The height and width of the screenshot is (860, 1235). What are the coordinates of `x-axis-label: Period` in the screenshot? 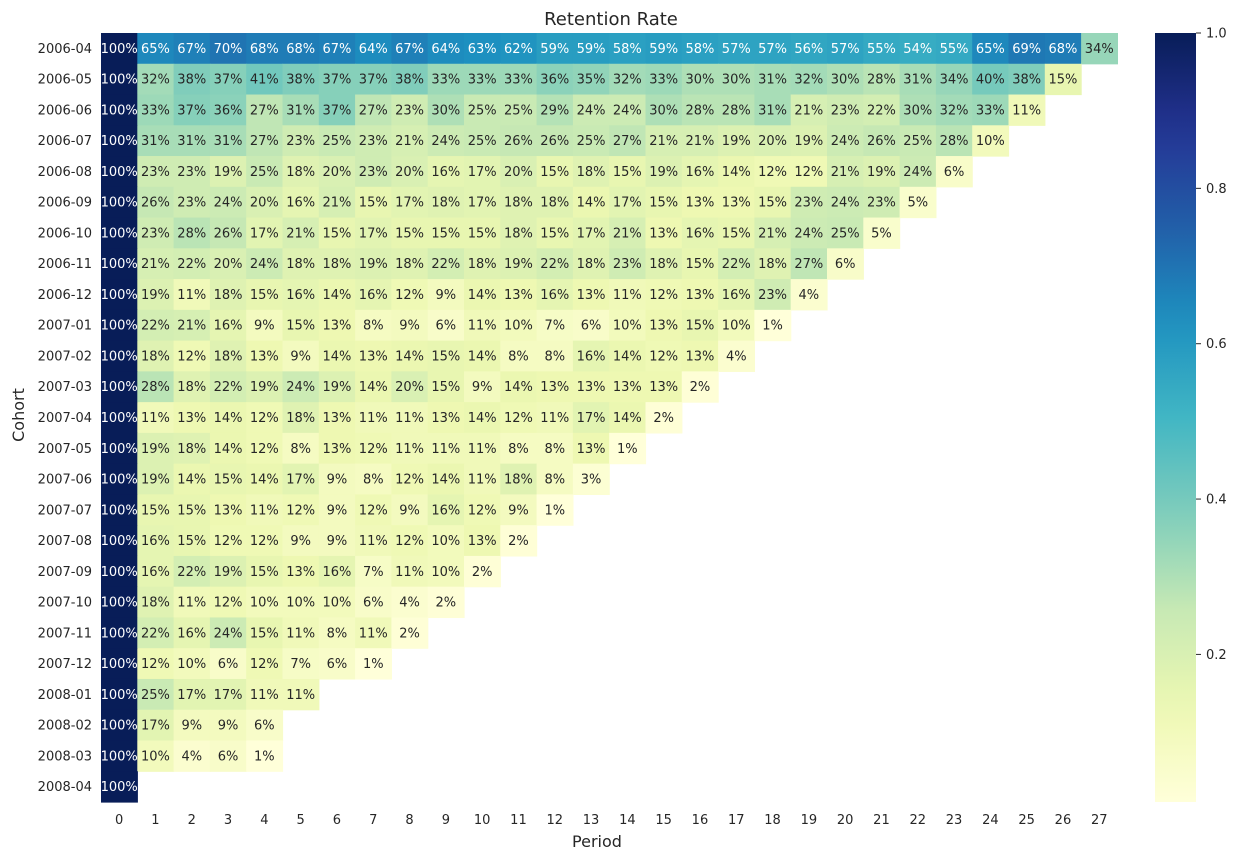 It's located at (597, 841).